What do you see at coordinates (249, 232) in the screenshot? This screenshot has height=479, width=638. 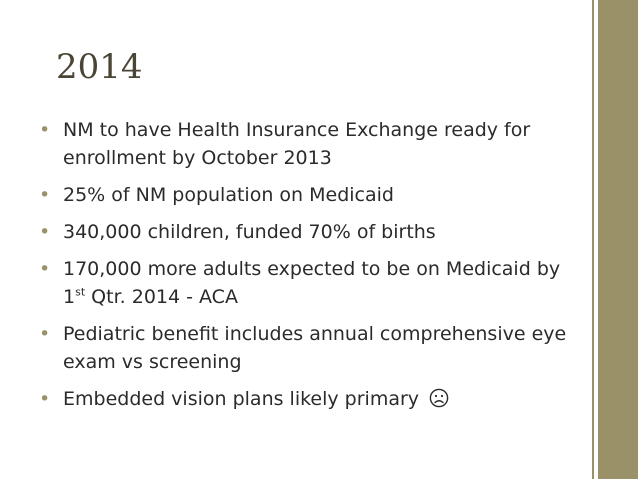 I see `bullet-text: 340,000 children, funded 70% of births` at bounding box center [249, 232].